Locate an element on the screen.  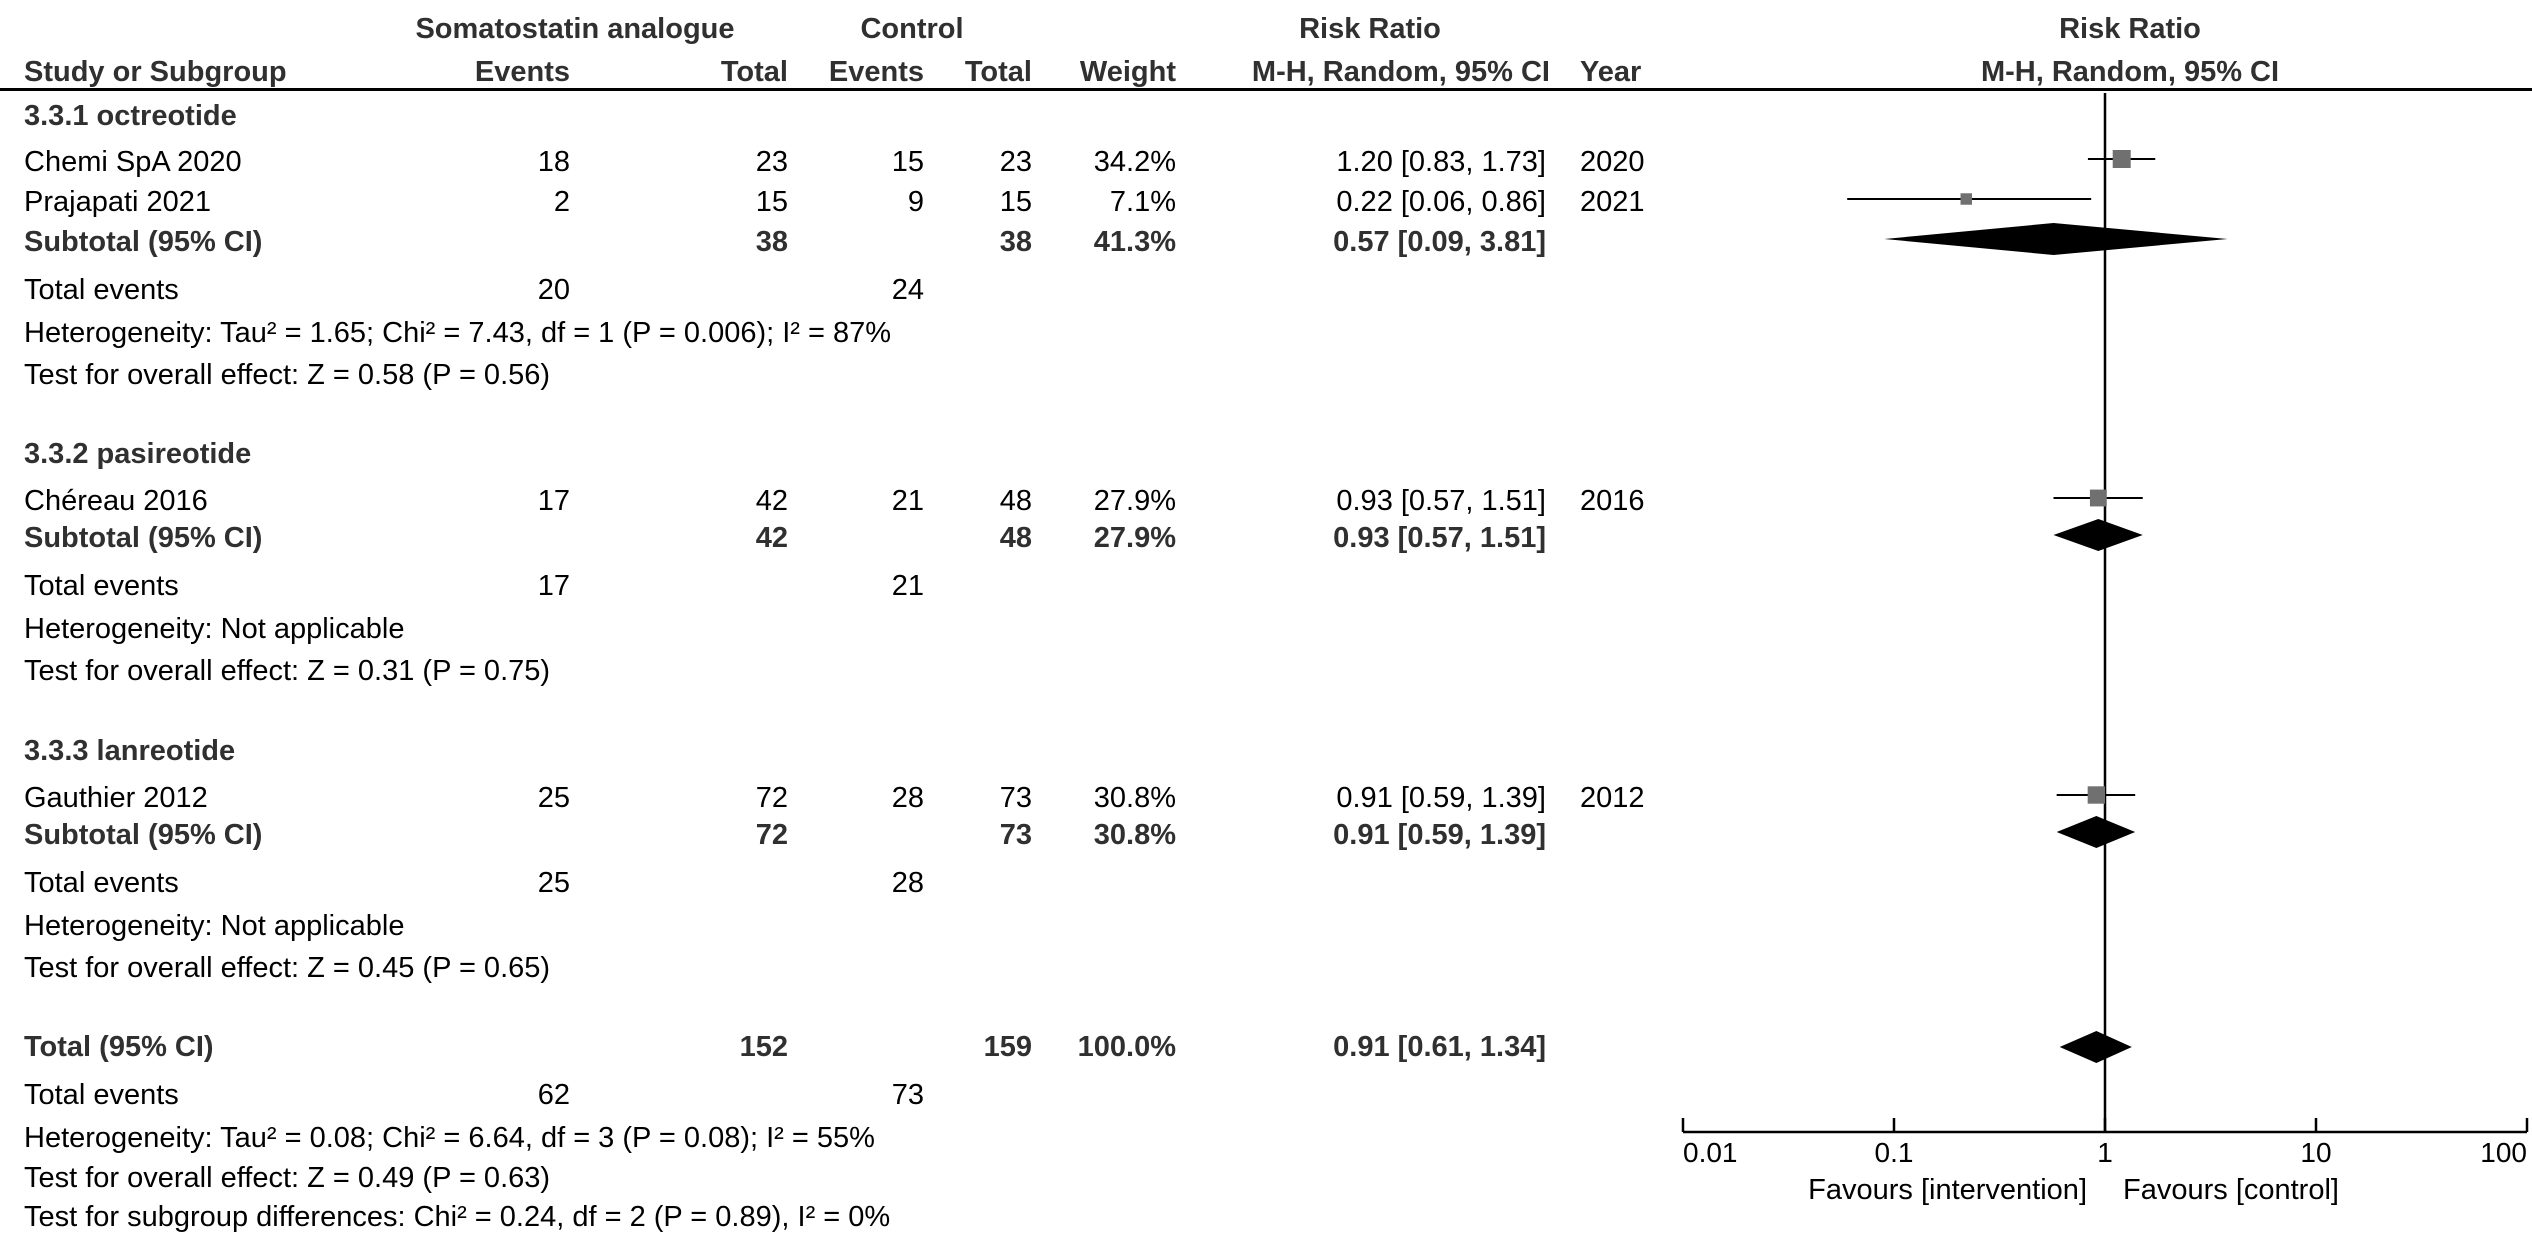
study-events1: 18 is located at coordinates (553, 162).